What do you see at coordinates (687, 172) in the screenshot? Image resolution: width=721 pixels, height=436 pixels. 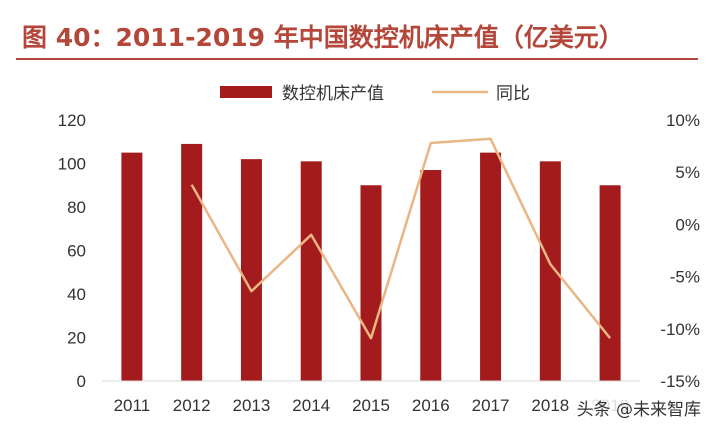 I see `y2-tick-label: 5%` at bounding box center [687, 172].